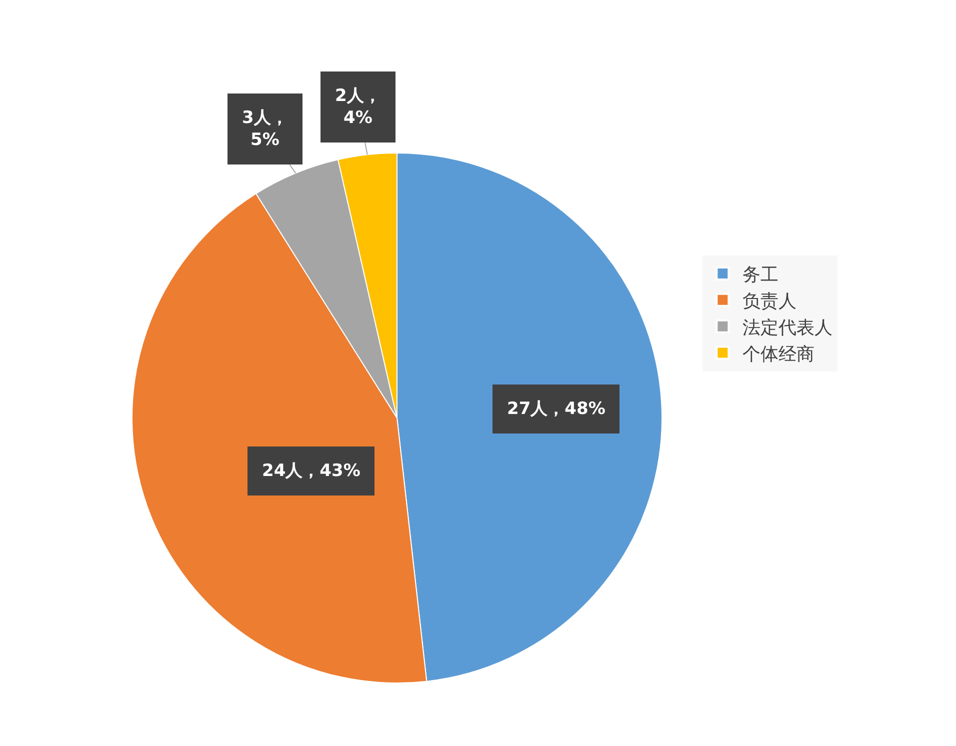  Describe the element at coordinates (556, 409) in the screenshot. I see `data-label: 27人，48%` at that location.